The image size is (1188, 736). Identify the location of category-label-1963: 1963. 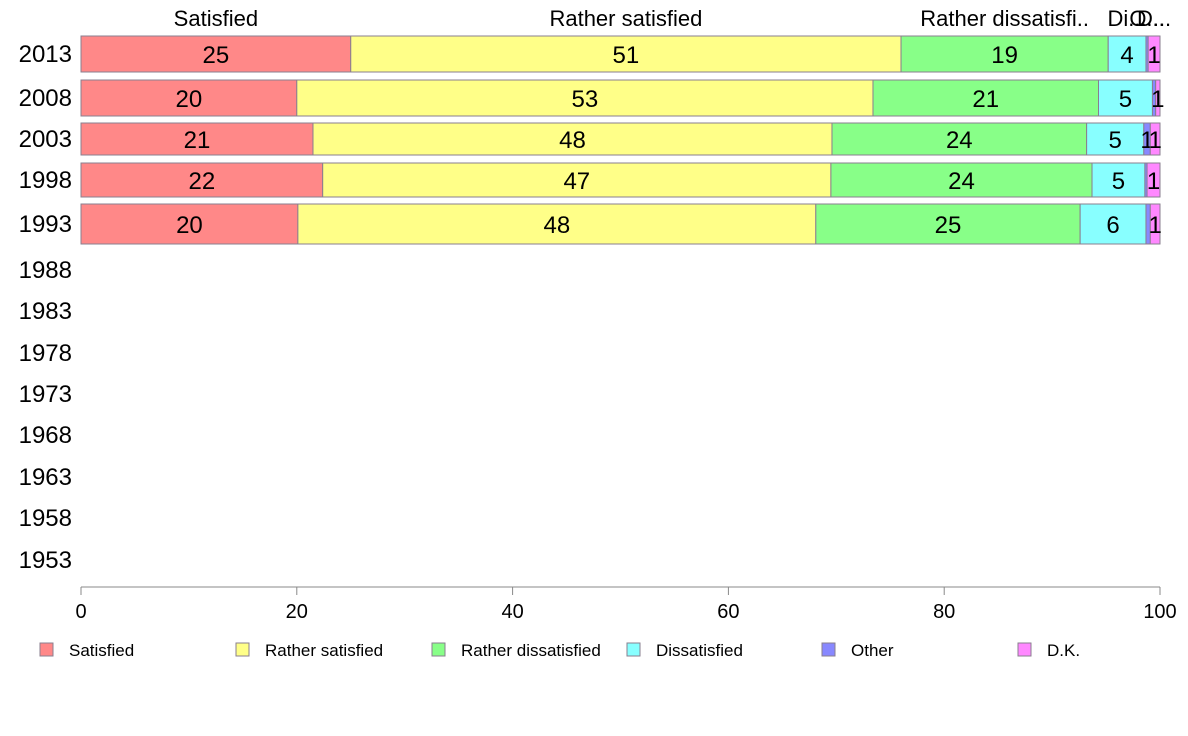
(45, 477).